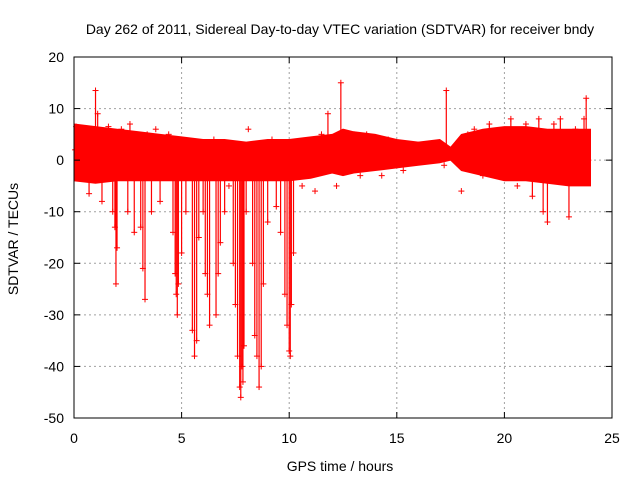 This screenshot has width=640, height=480. I want to click on y-tick-label: -20, so click(54, 263).